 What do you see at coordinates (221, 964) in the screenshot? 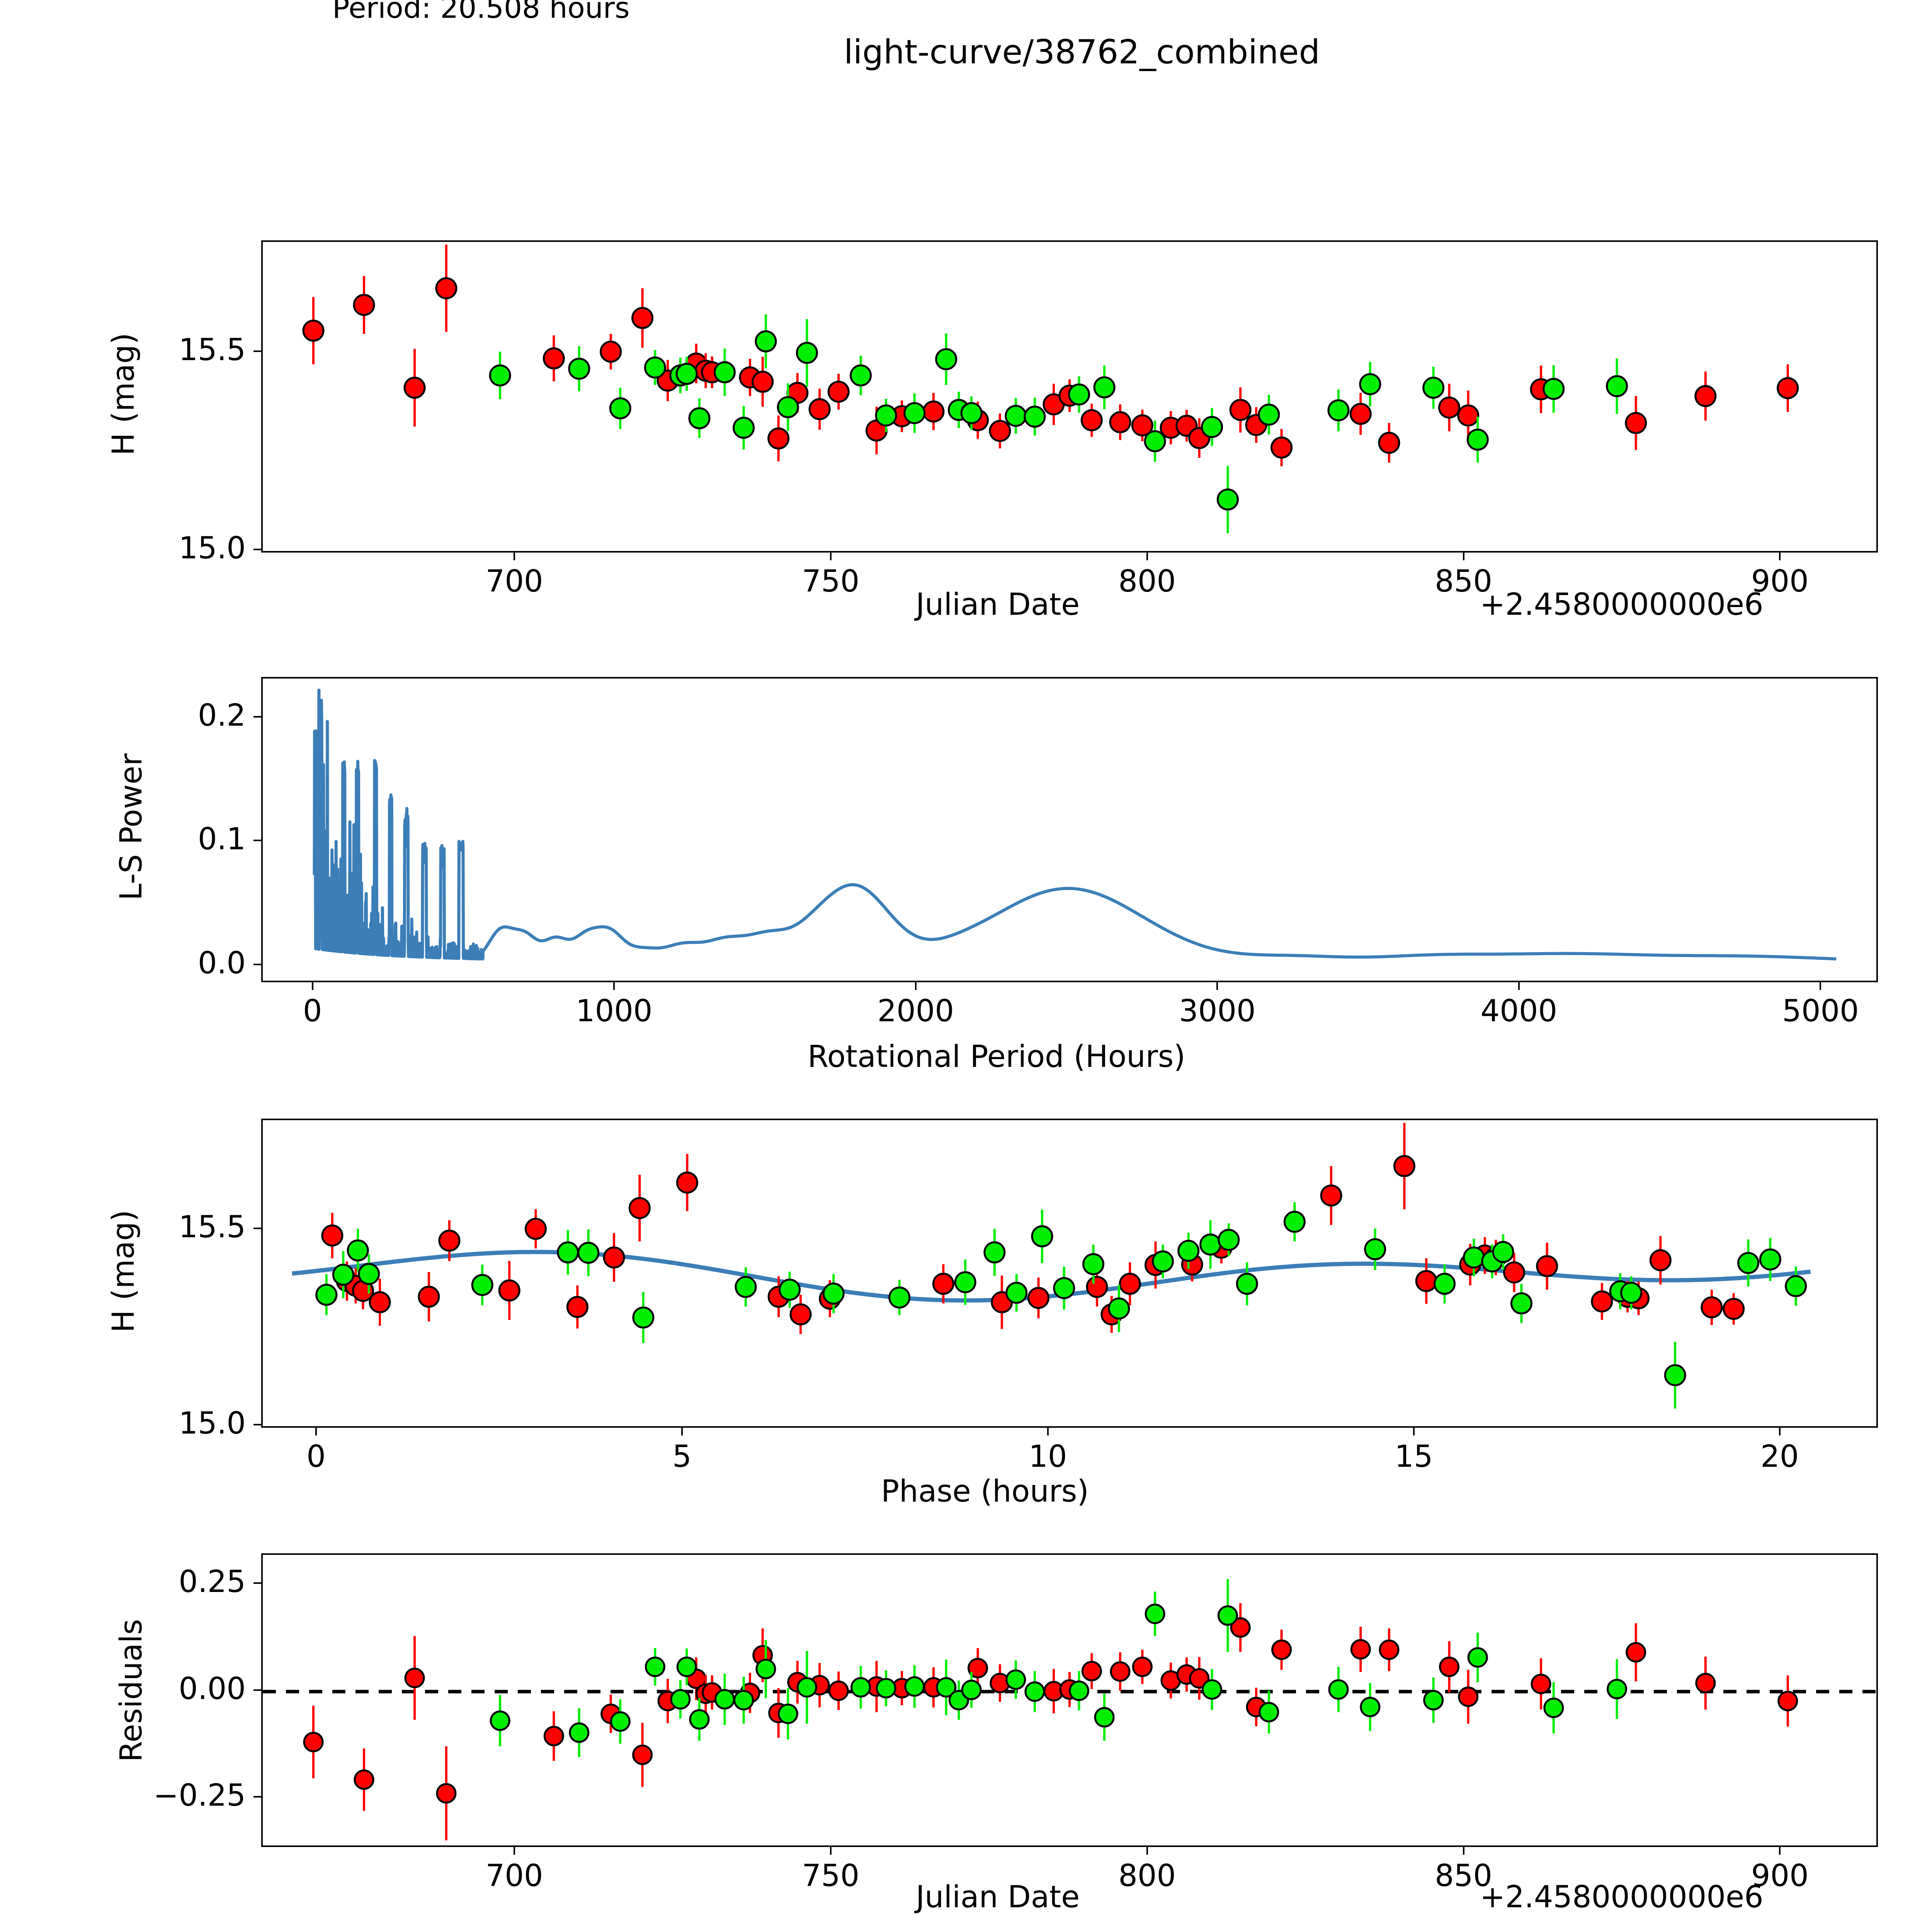
I see `y-tick-label: 0.0` at bounding box center [221, 964].